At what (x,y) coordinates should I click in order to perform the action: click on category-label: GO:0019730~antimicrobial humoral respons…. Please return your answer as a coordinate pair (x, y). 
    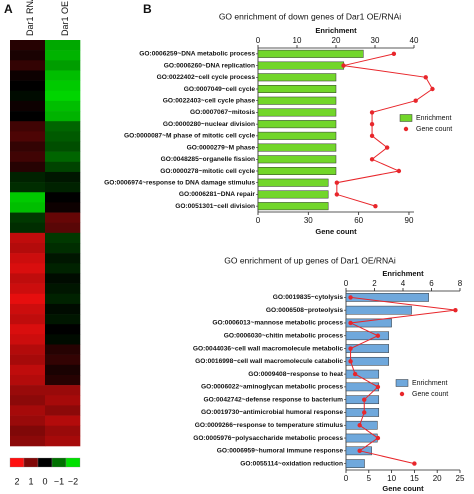
    Looking at the image, I should click on (272, 412).